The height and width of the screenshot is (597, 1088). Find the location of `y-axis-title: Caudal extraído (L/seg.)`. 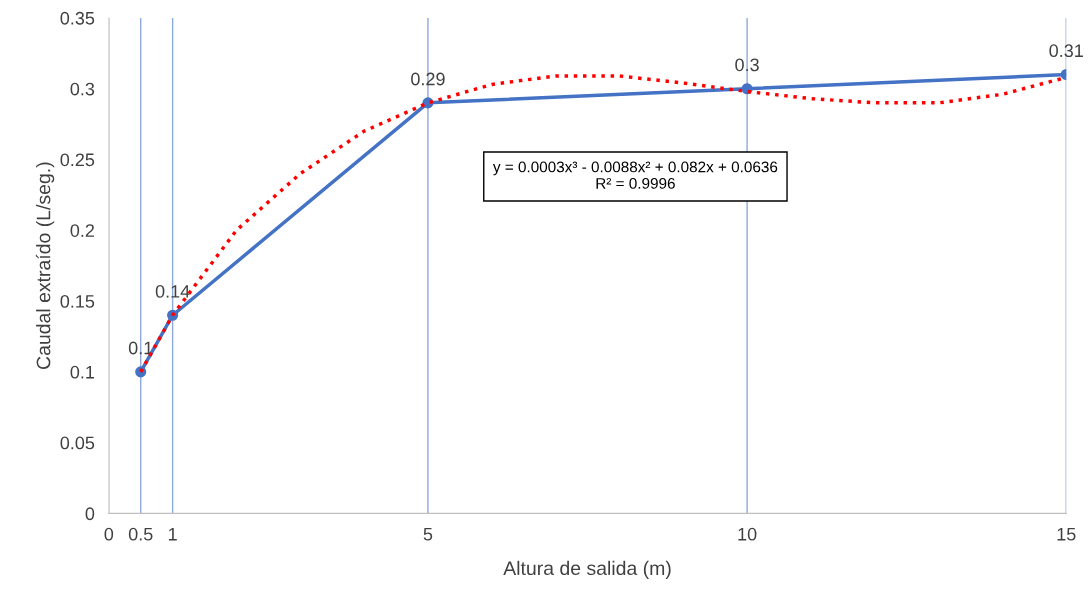

y-axis-title: Caudal extraído (L/seg.) is located at coordinates (45, 265).